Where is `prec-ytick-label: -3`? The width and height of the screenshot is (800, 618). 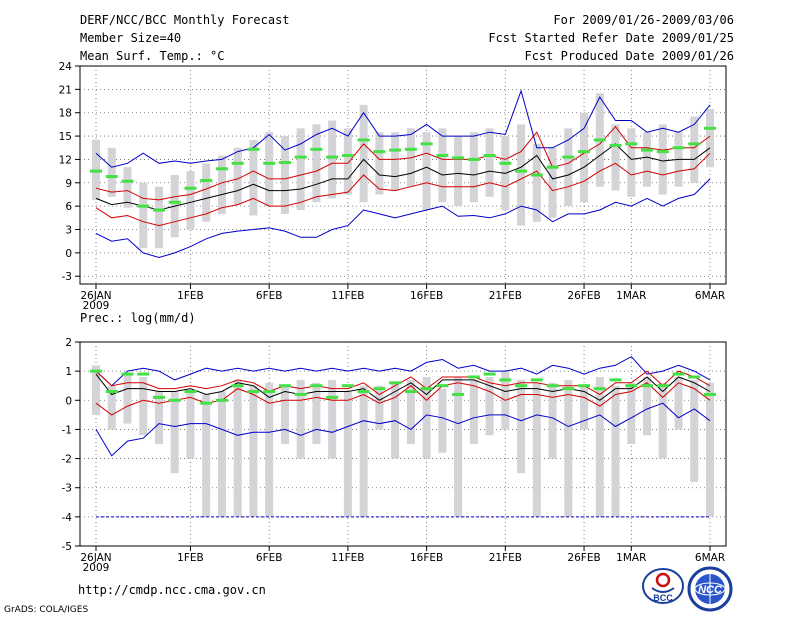
prec-ytick-label: -3 is located at coordinates (67, 489).